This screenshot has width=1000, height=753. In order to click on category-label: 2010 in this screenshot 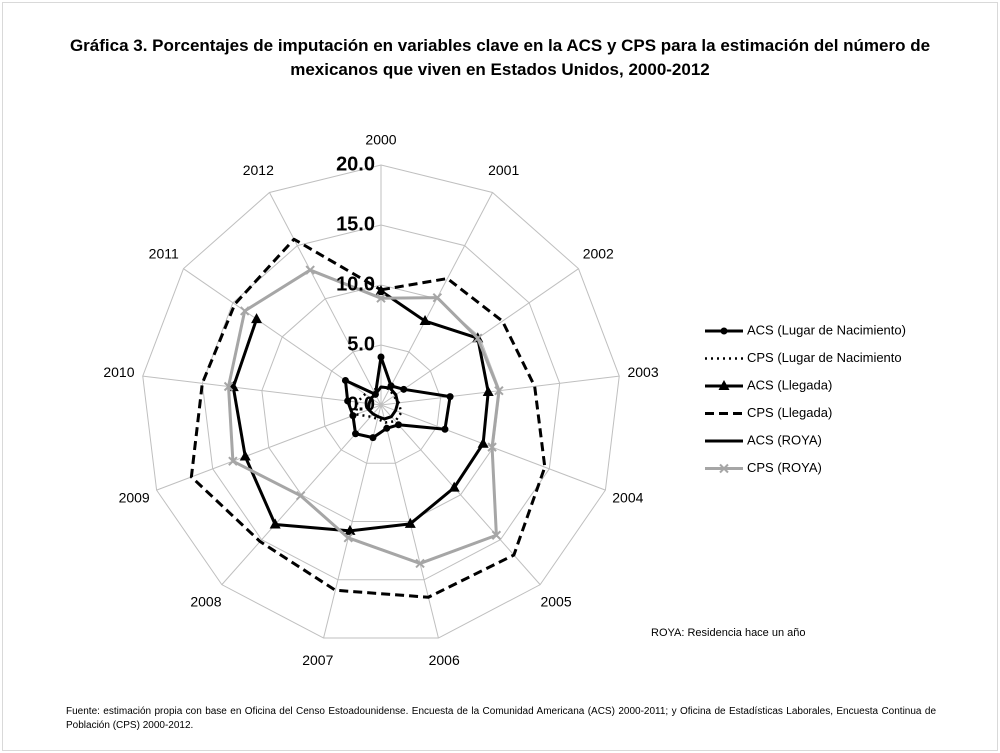, I will do `click(118, 372)`.